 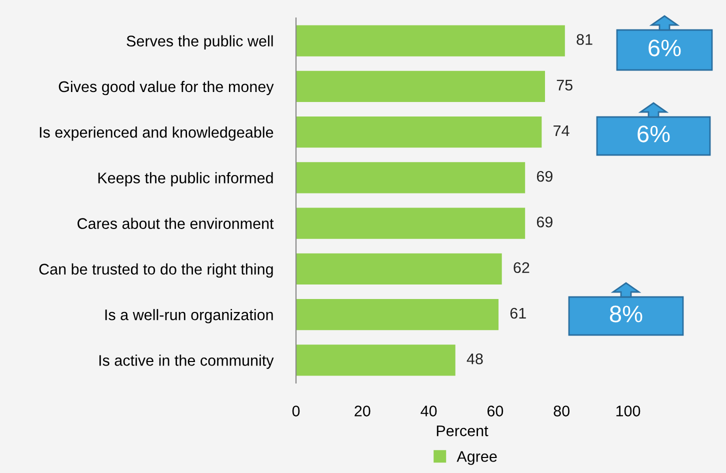 I want to click on data-label: 62, so click(x=522, y=268).